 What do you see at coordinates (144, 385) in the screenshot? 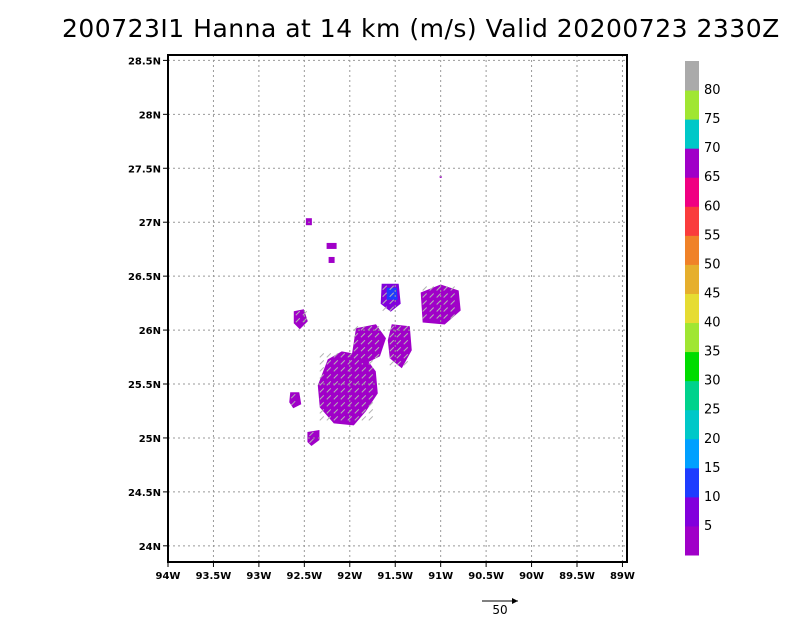
I see `y-tick-label: 25.5N` at bounding box center [144, 385].